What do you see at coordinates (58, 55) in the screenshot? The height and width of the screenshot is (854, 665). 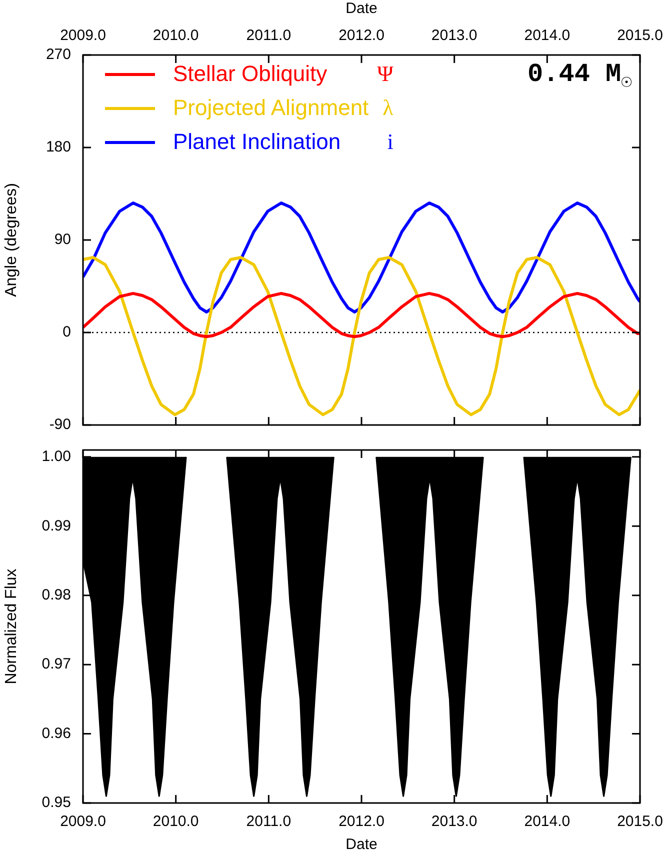 I see `y-tick-label: 270` at bounding box center [58, 55].